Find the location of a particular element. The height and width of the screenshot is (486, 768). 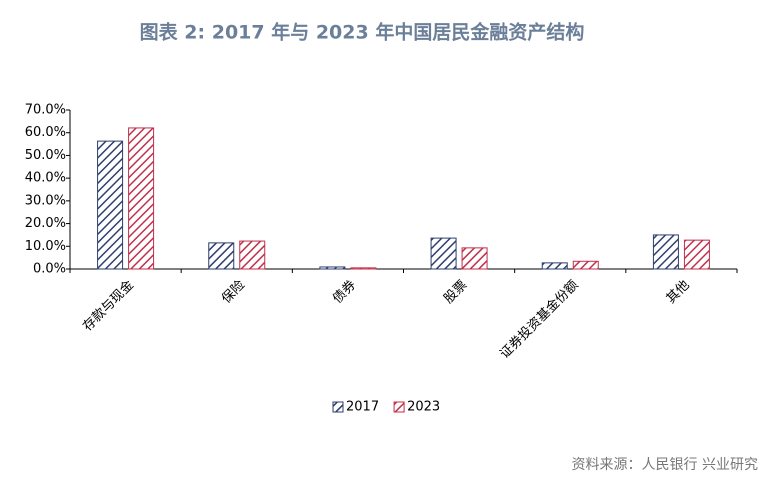

y-tick-label: 50.0% is located at coordinates (45, 155).